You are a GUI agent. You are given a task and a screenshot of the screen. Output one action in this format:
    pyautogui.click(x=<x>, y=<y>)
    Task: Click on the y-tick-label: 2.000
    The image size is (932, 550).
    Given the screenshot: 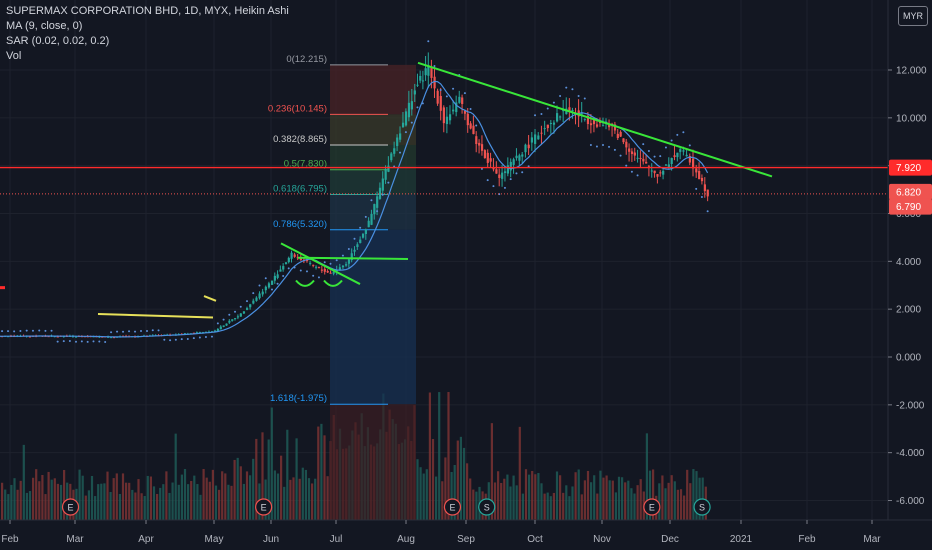 What is the action you would take?
    pyautogui.click(x=908, y=310)
    